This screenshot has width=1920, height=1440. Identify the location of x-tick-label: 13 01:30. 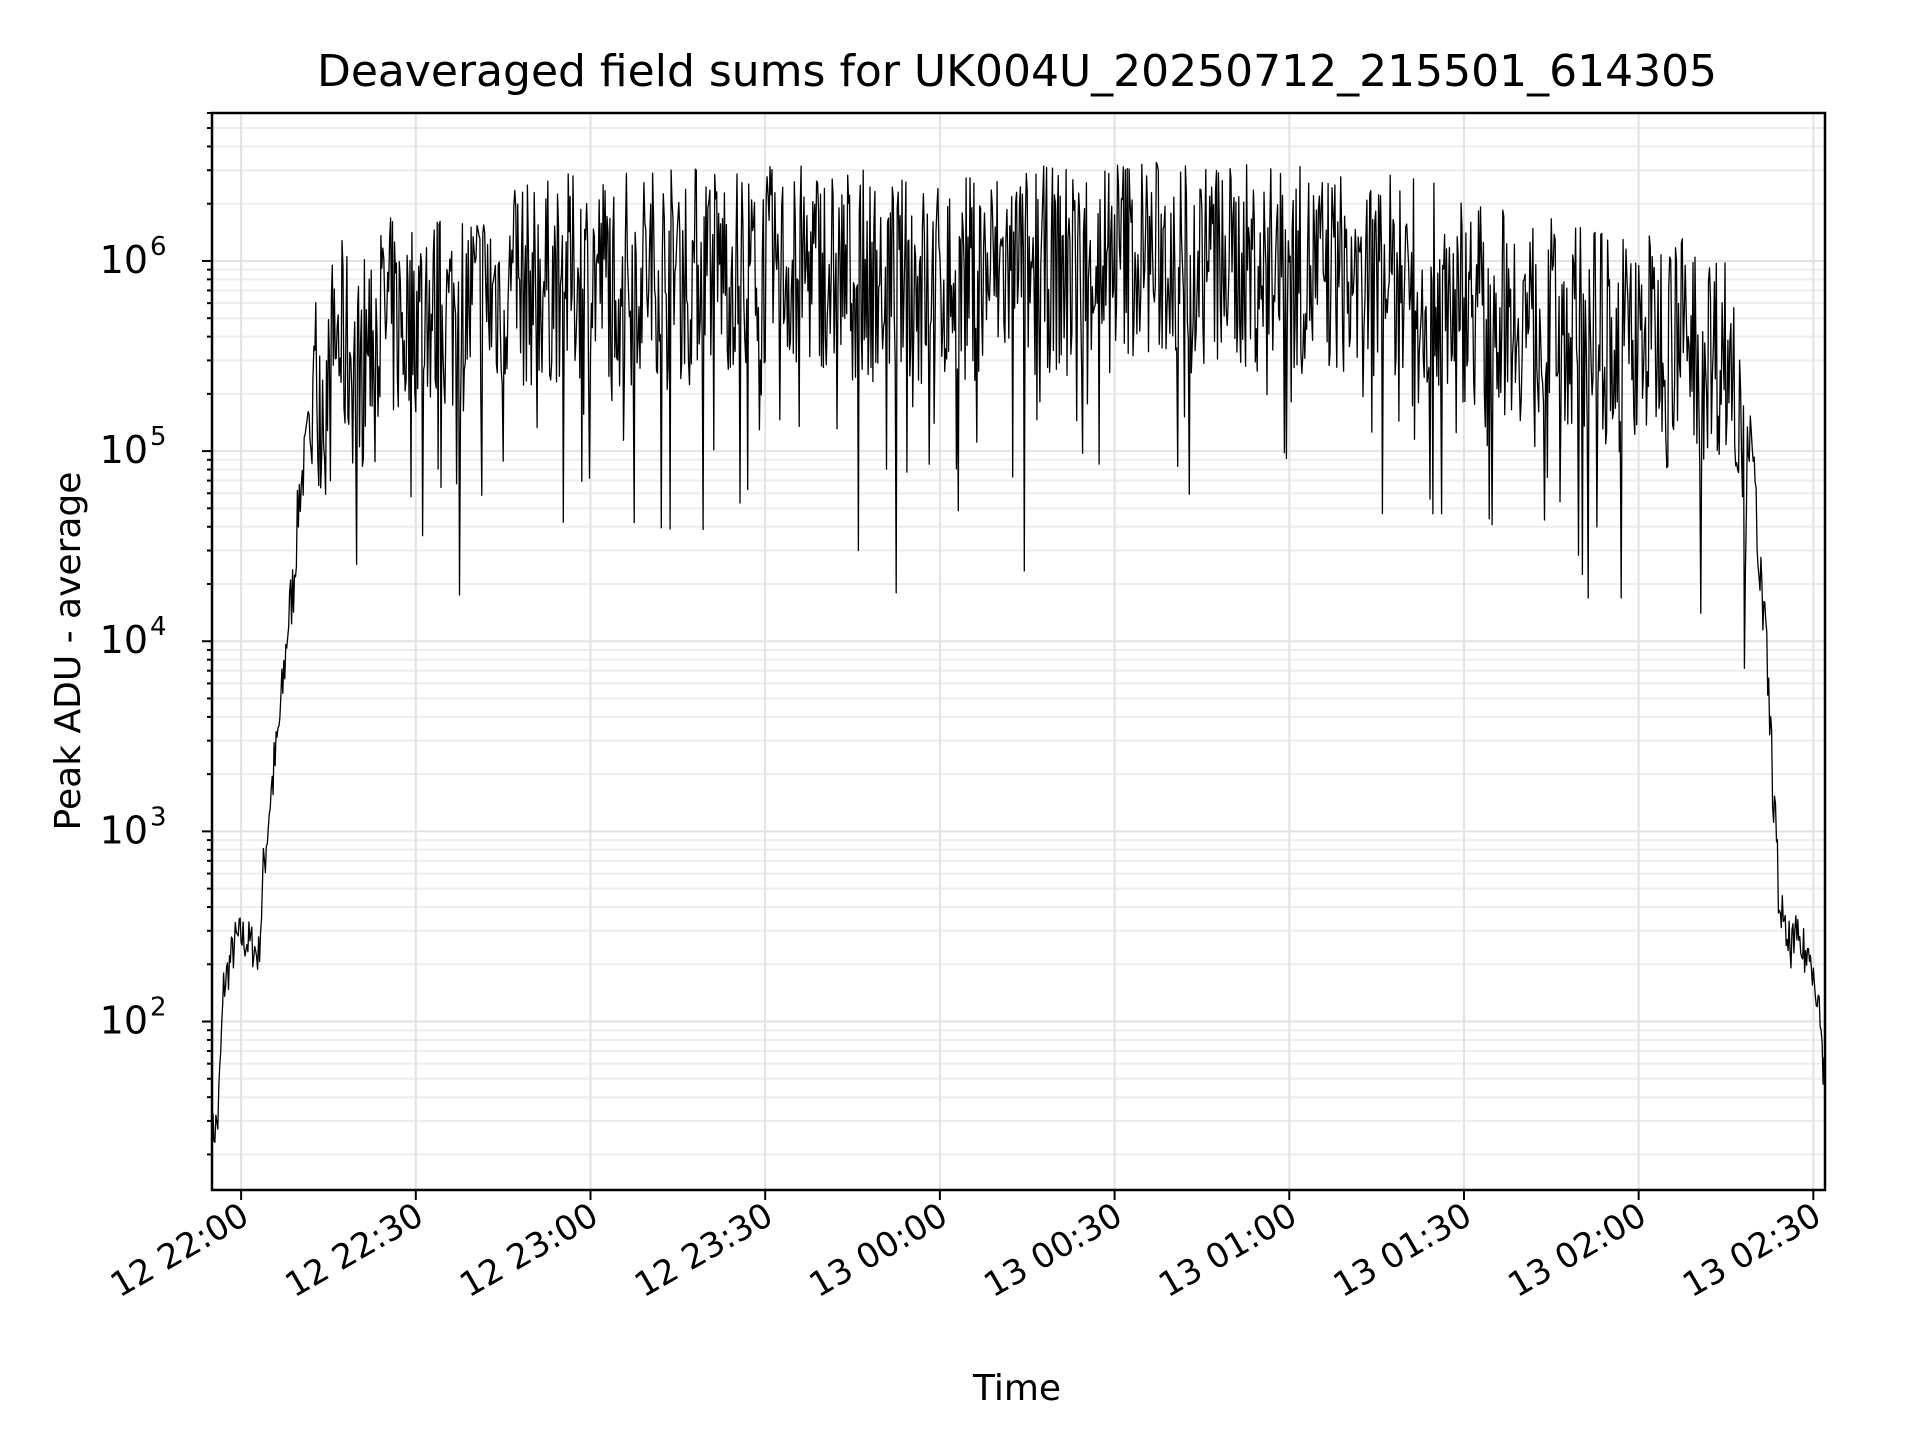
(1403, 1250).